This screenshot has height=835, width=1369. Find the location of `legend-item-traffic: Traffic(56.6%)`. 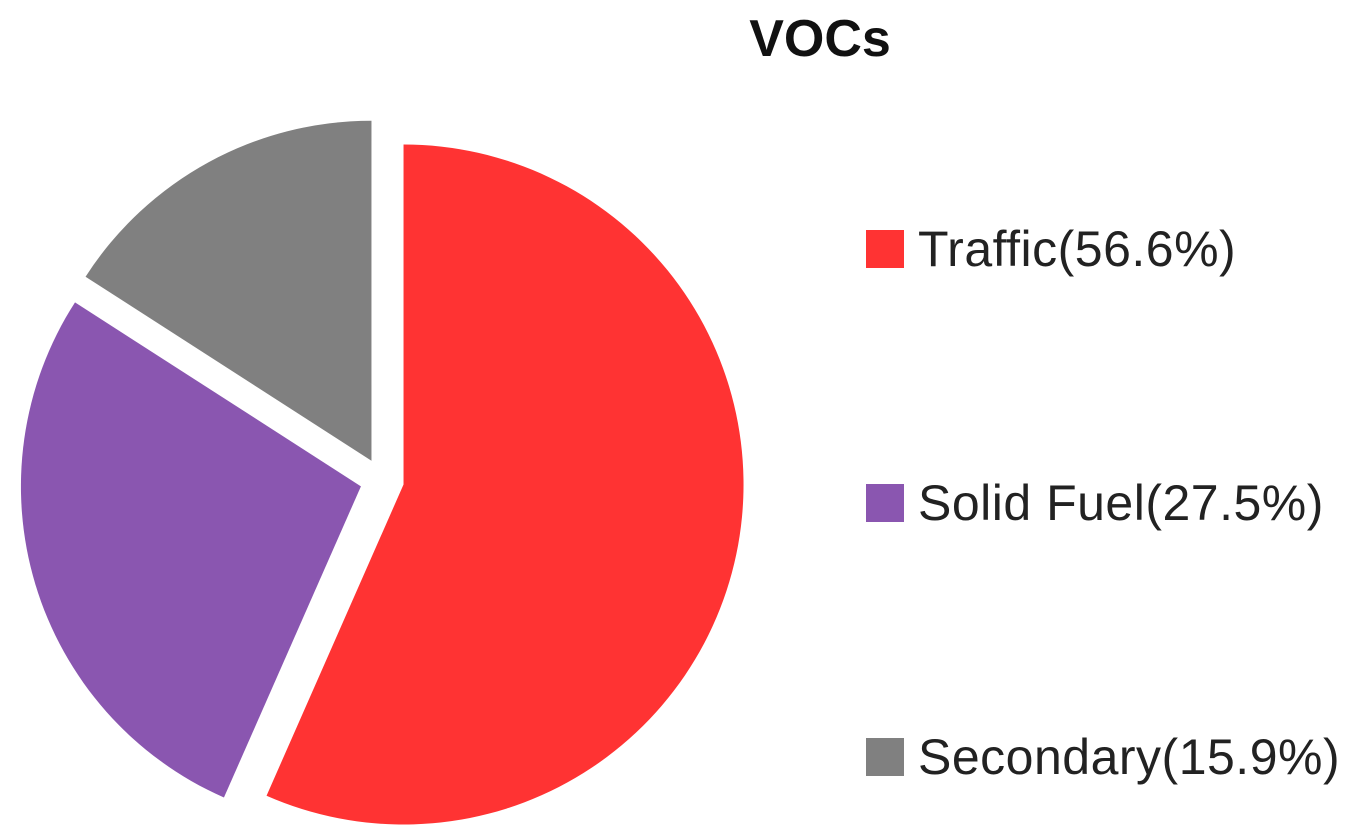

legend-item-traffic: Traffic(56.6%) is located at coordinates (1051, 249).